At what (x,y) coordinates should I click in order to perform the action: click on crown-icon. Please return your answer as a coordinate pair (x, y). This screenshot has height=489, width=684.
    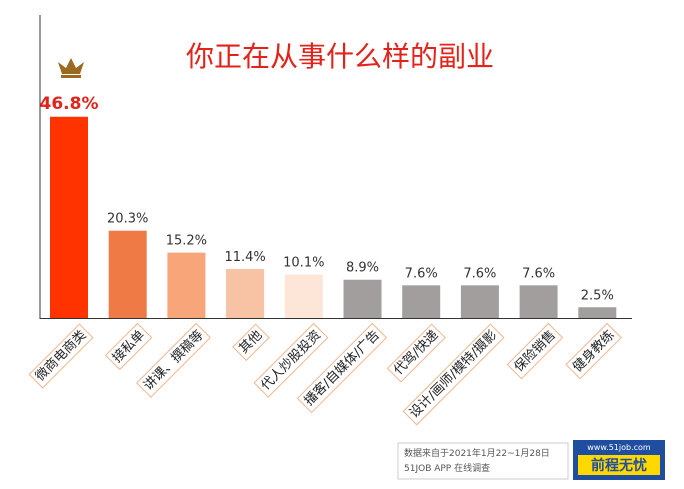
    Looking at the image, I should click on (71, 66).